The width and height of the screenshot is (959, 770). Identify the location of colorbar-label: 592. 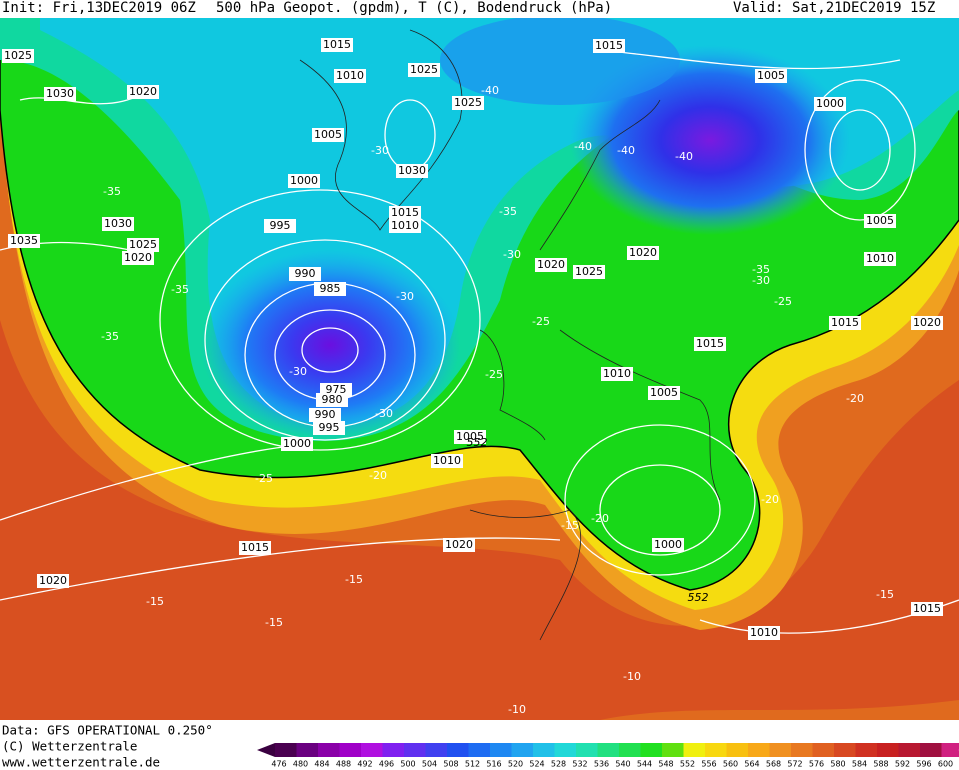
(902, 764).